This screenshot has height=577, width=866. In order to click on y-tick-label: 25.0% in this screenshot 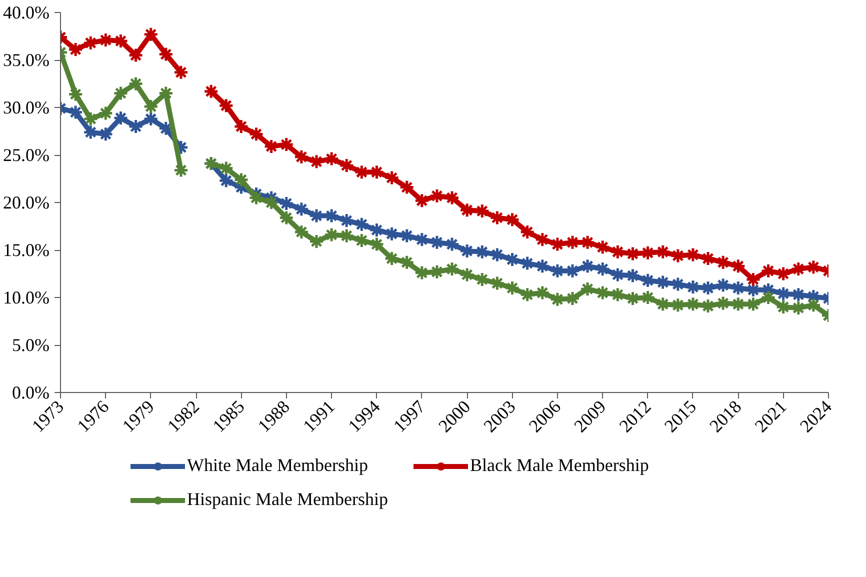, I will do `click(26, 155)`.